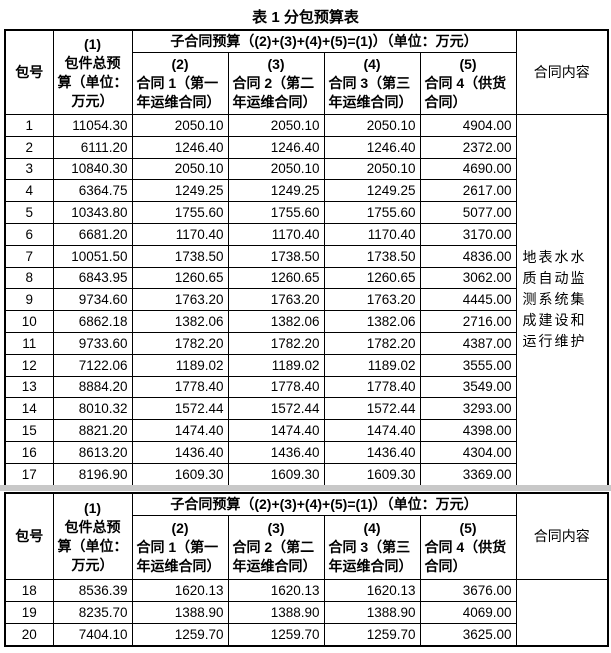 The width and height of the screenshot is (611, 653). I want to click on cell-amount: 1609.30, so click(276, 474).